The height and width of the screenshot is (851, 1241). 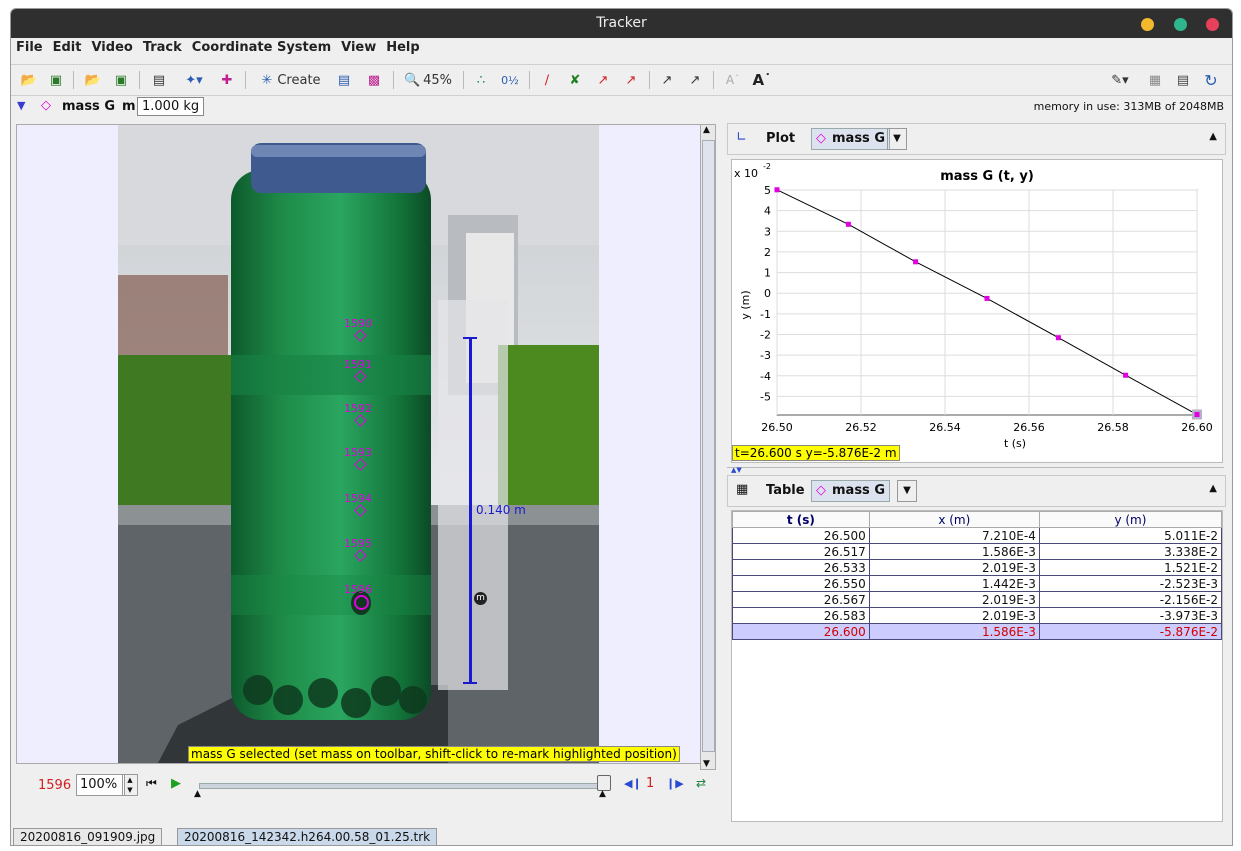 What do you see at coordinates (602, 794) in the screenshot?
I see `end-marker-icon: ▲` at bounding box center [602, 794].